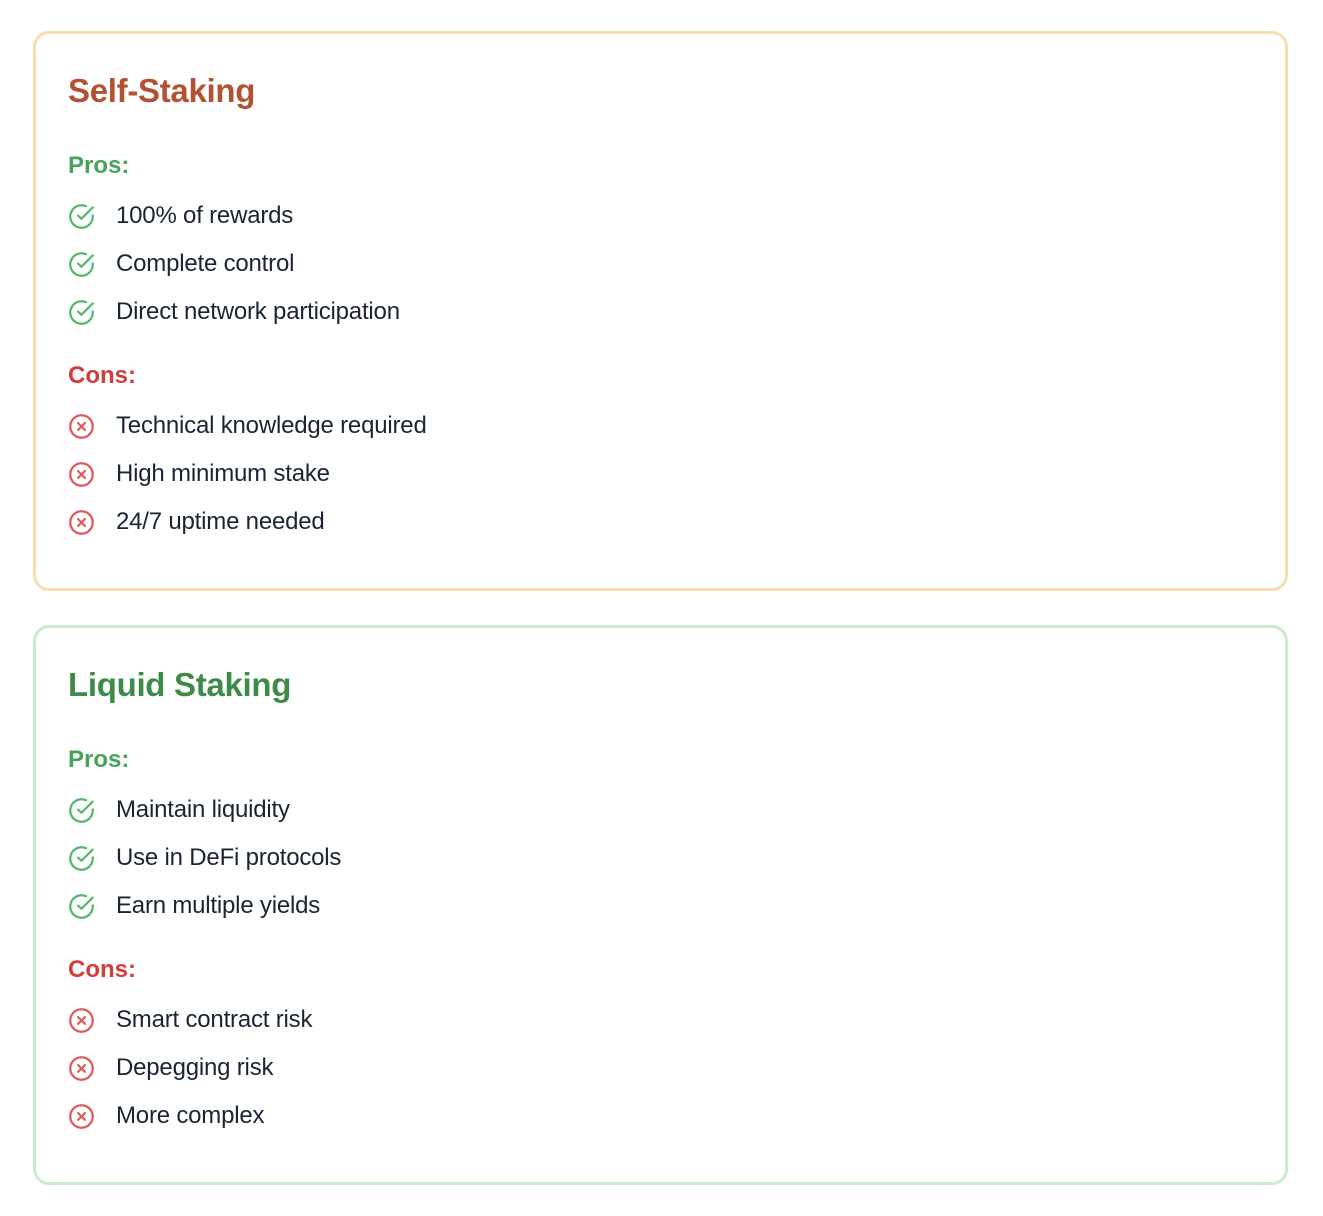 This screenshot has width=1323, height=1216. What do you see at coordinates (214, 1019) in the screenshot?
I see `con-item-text: Smart contract risk` at bounding box center [214, 1019].